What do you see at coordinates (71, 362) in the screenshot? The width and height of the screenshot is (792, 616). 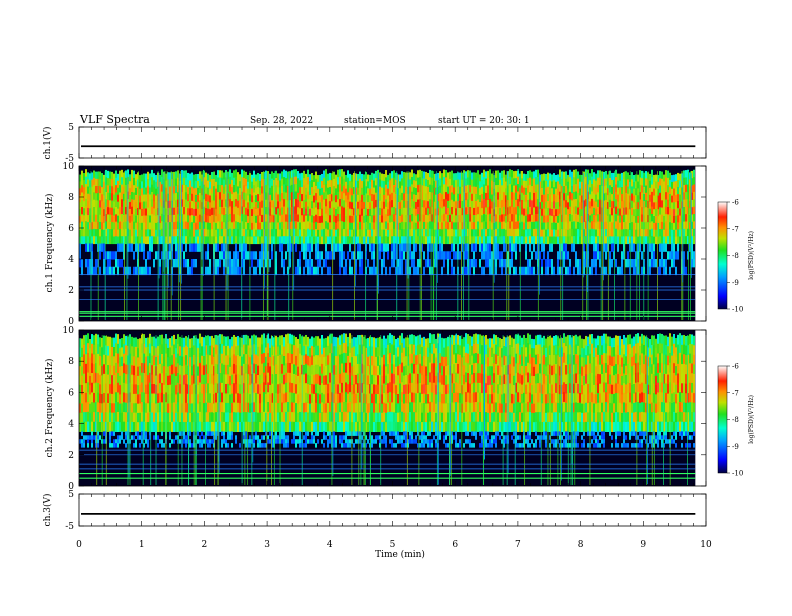 I see `ch2-spectrogram-ytick-label: 8` at bounding box center [71, 362].